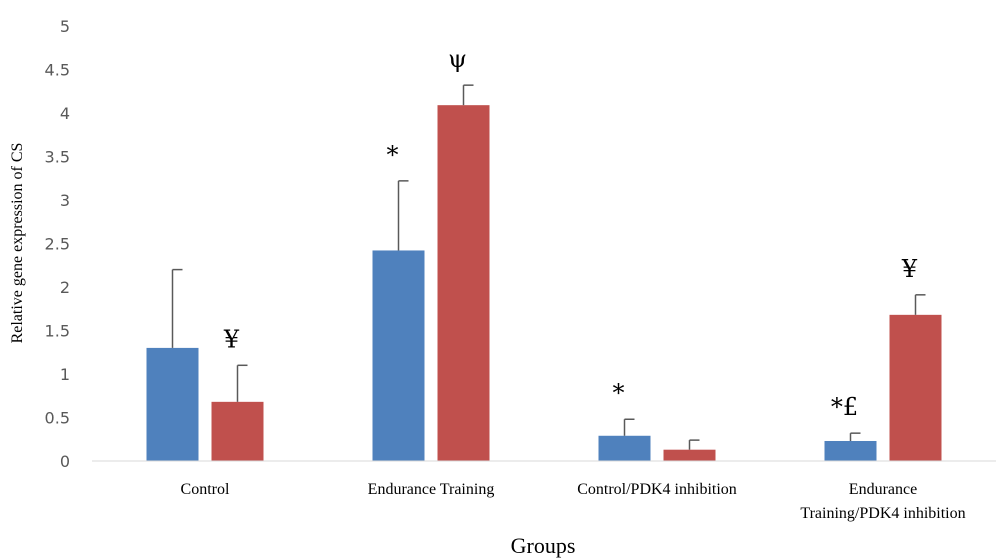 The height and width of the screenshot is (559, 996). I want to click on x-tick-label: Control, so click(205, 489).